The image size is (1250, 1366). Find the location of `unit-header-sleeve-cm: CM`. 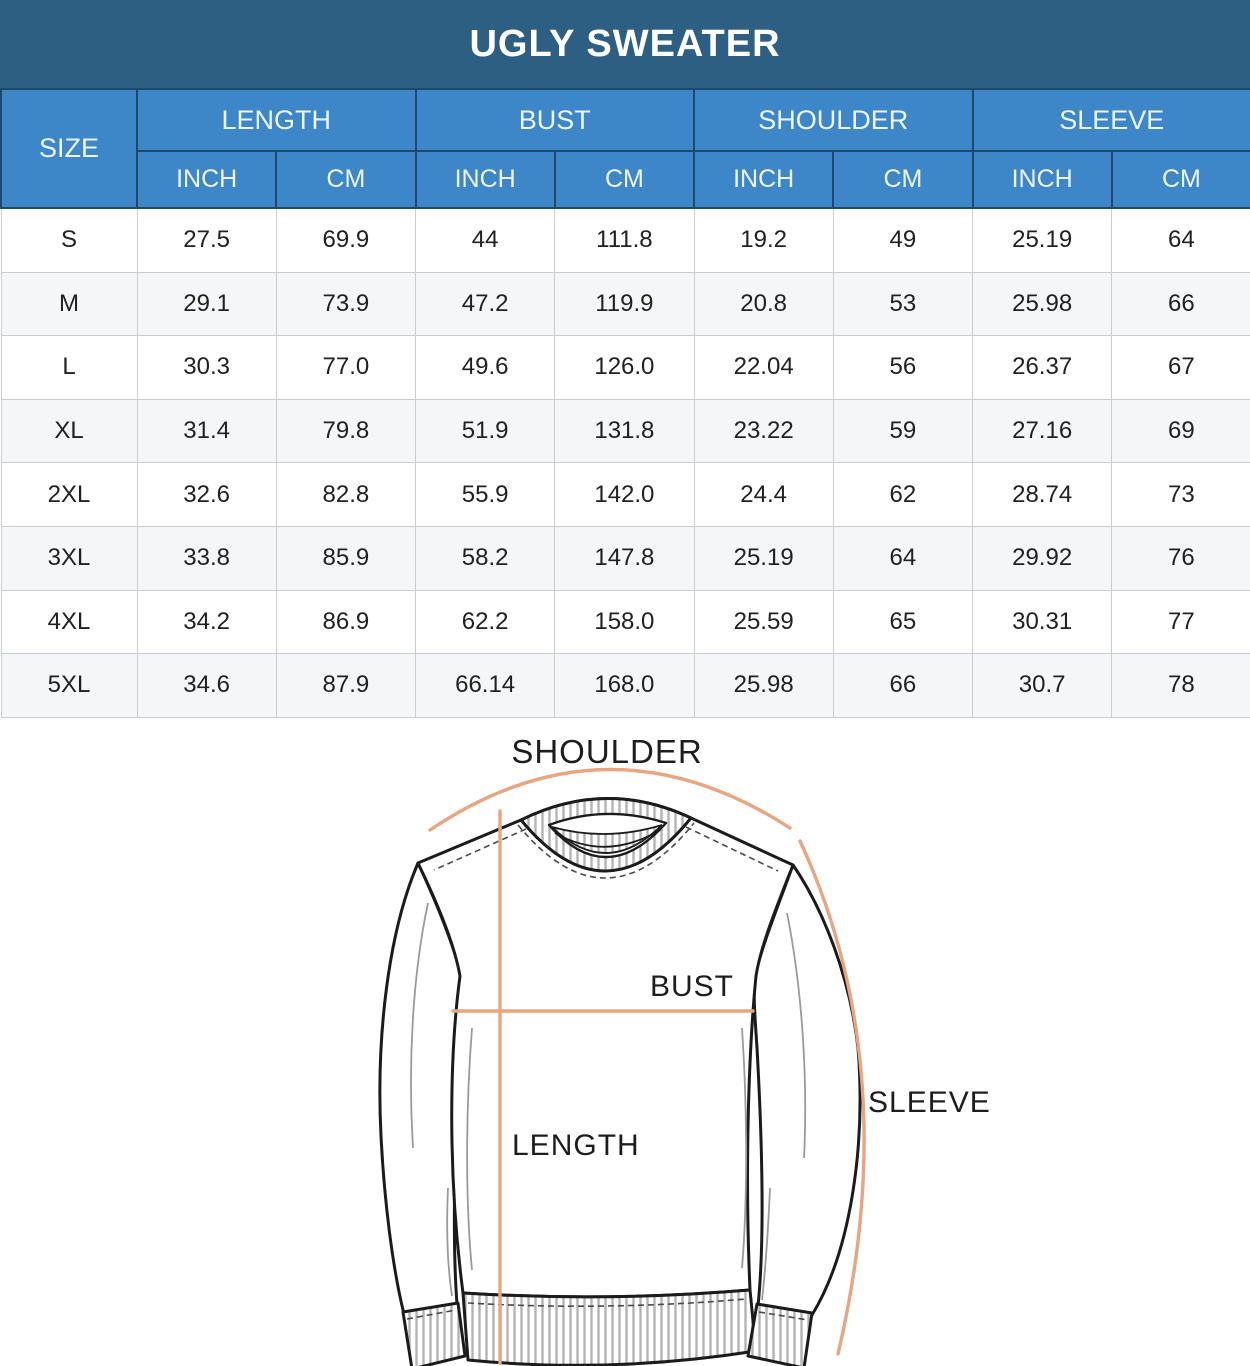

unit-header-sleeve-cm: CM is located at coordinates (1180, 179).